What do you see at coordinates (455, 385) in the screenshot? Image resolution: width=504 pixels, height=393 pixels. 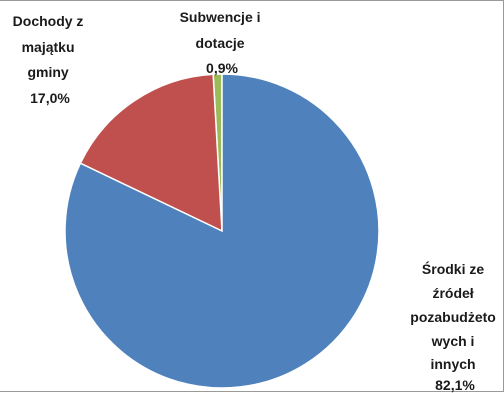 I see `slice-value-srodki: 82,1%` at bounding box center [455, 385].